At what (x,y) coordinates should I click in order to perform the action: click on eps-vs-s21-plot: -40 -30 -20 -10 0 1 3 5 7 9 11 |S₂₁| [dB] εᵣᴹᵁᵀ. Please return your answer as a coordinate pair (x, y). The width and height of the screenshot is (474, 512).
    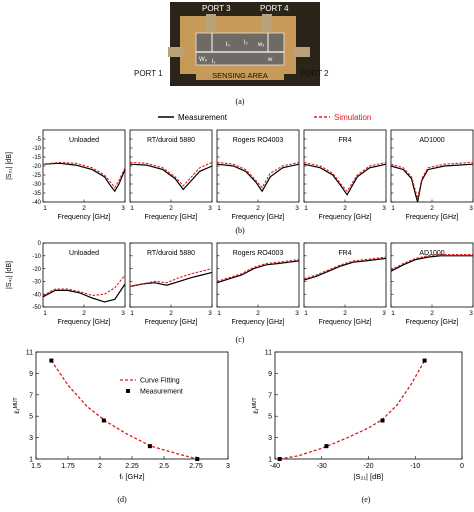
    Looking at the image, I should click on (357, 416).